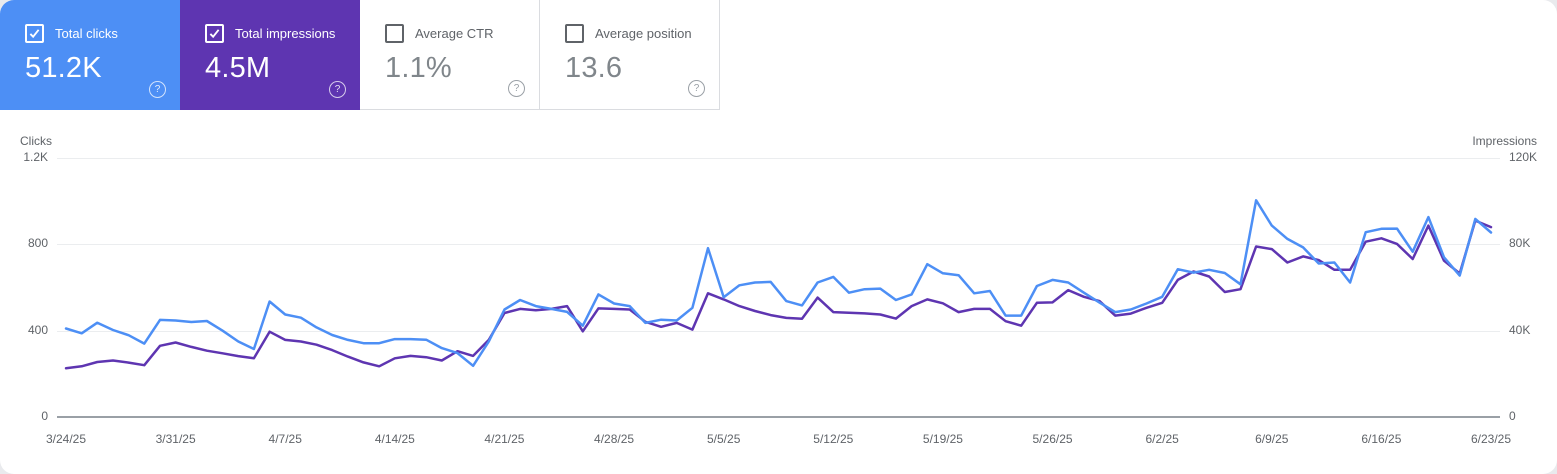 The image size is (1557, 474). Describe the element at coordinates (35, 157) in the screenshot. I see `left-axis-tick: 1.2K` at that location.